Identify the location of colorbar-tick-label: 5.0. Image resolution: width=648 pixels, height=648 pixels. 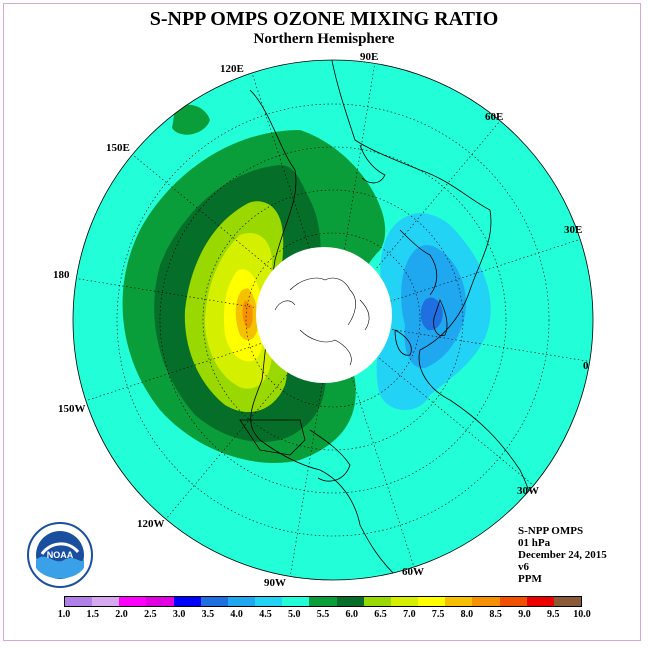
(294, 614).